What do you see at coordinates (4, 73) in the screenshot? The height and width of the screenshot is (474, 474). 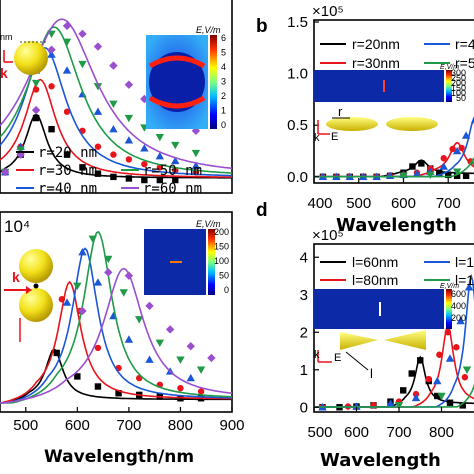 I see `k-label: k` at bounding box center [4, 73].